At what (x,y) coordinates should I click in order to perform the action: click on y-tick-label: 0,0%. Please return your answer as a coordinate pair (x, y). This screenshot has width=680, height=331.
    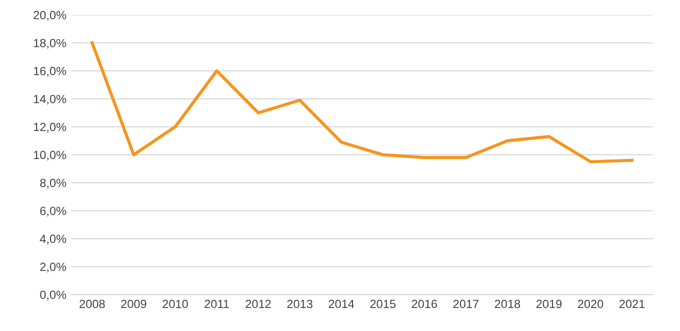
    Looking at the image, I should click on (53, 295).